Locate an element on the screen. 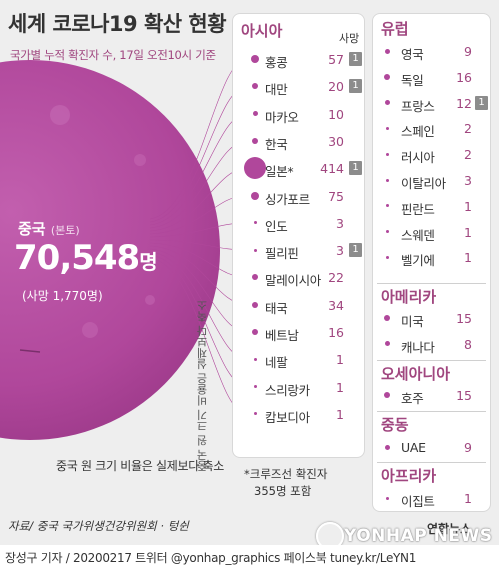  country-row: 말레이시아 22 is located at coordinates (298, 278).